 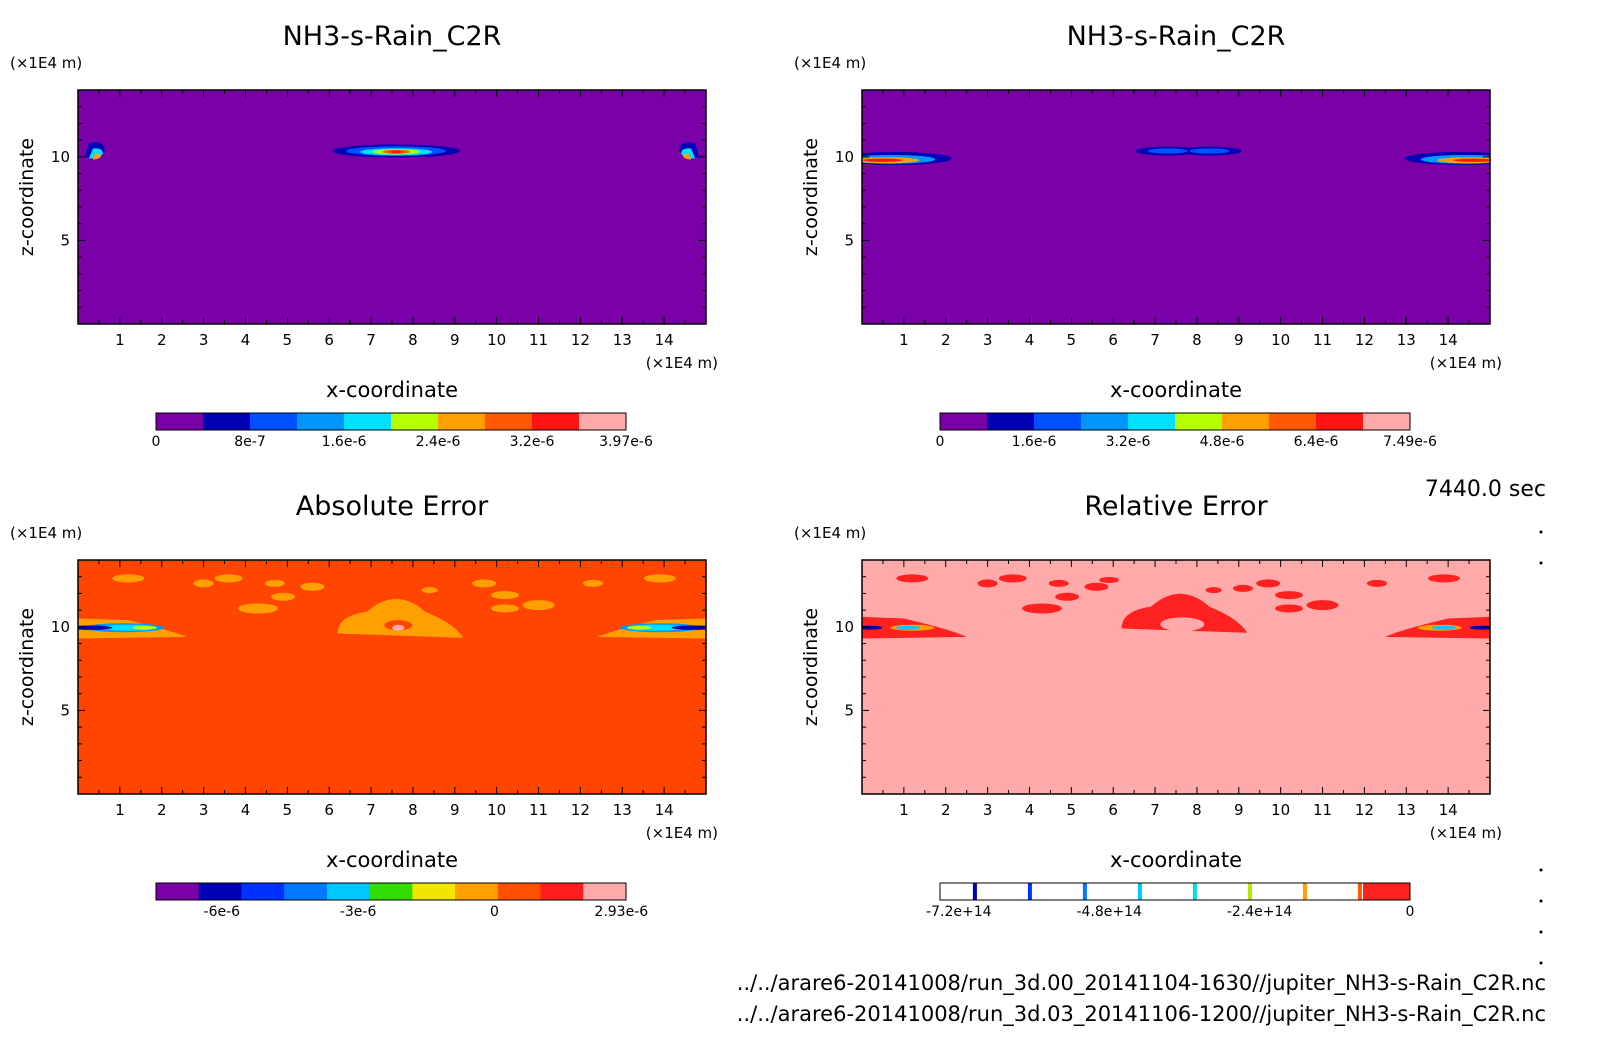 What do you see at coordinates (959, 912) in the screenshot?
I see `colorbar-tick-label: -7.2e+14` at bounding box center [959, 912].